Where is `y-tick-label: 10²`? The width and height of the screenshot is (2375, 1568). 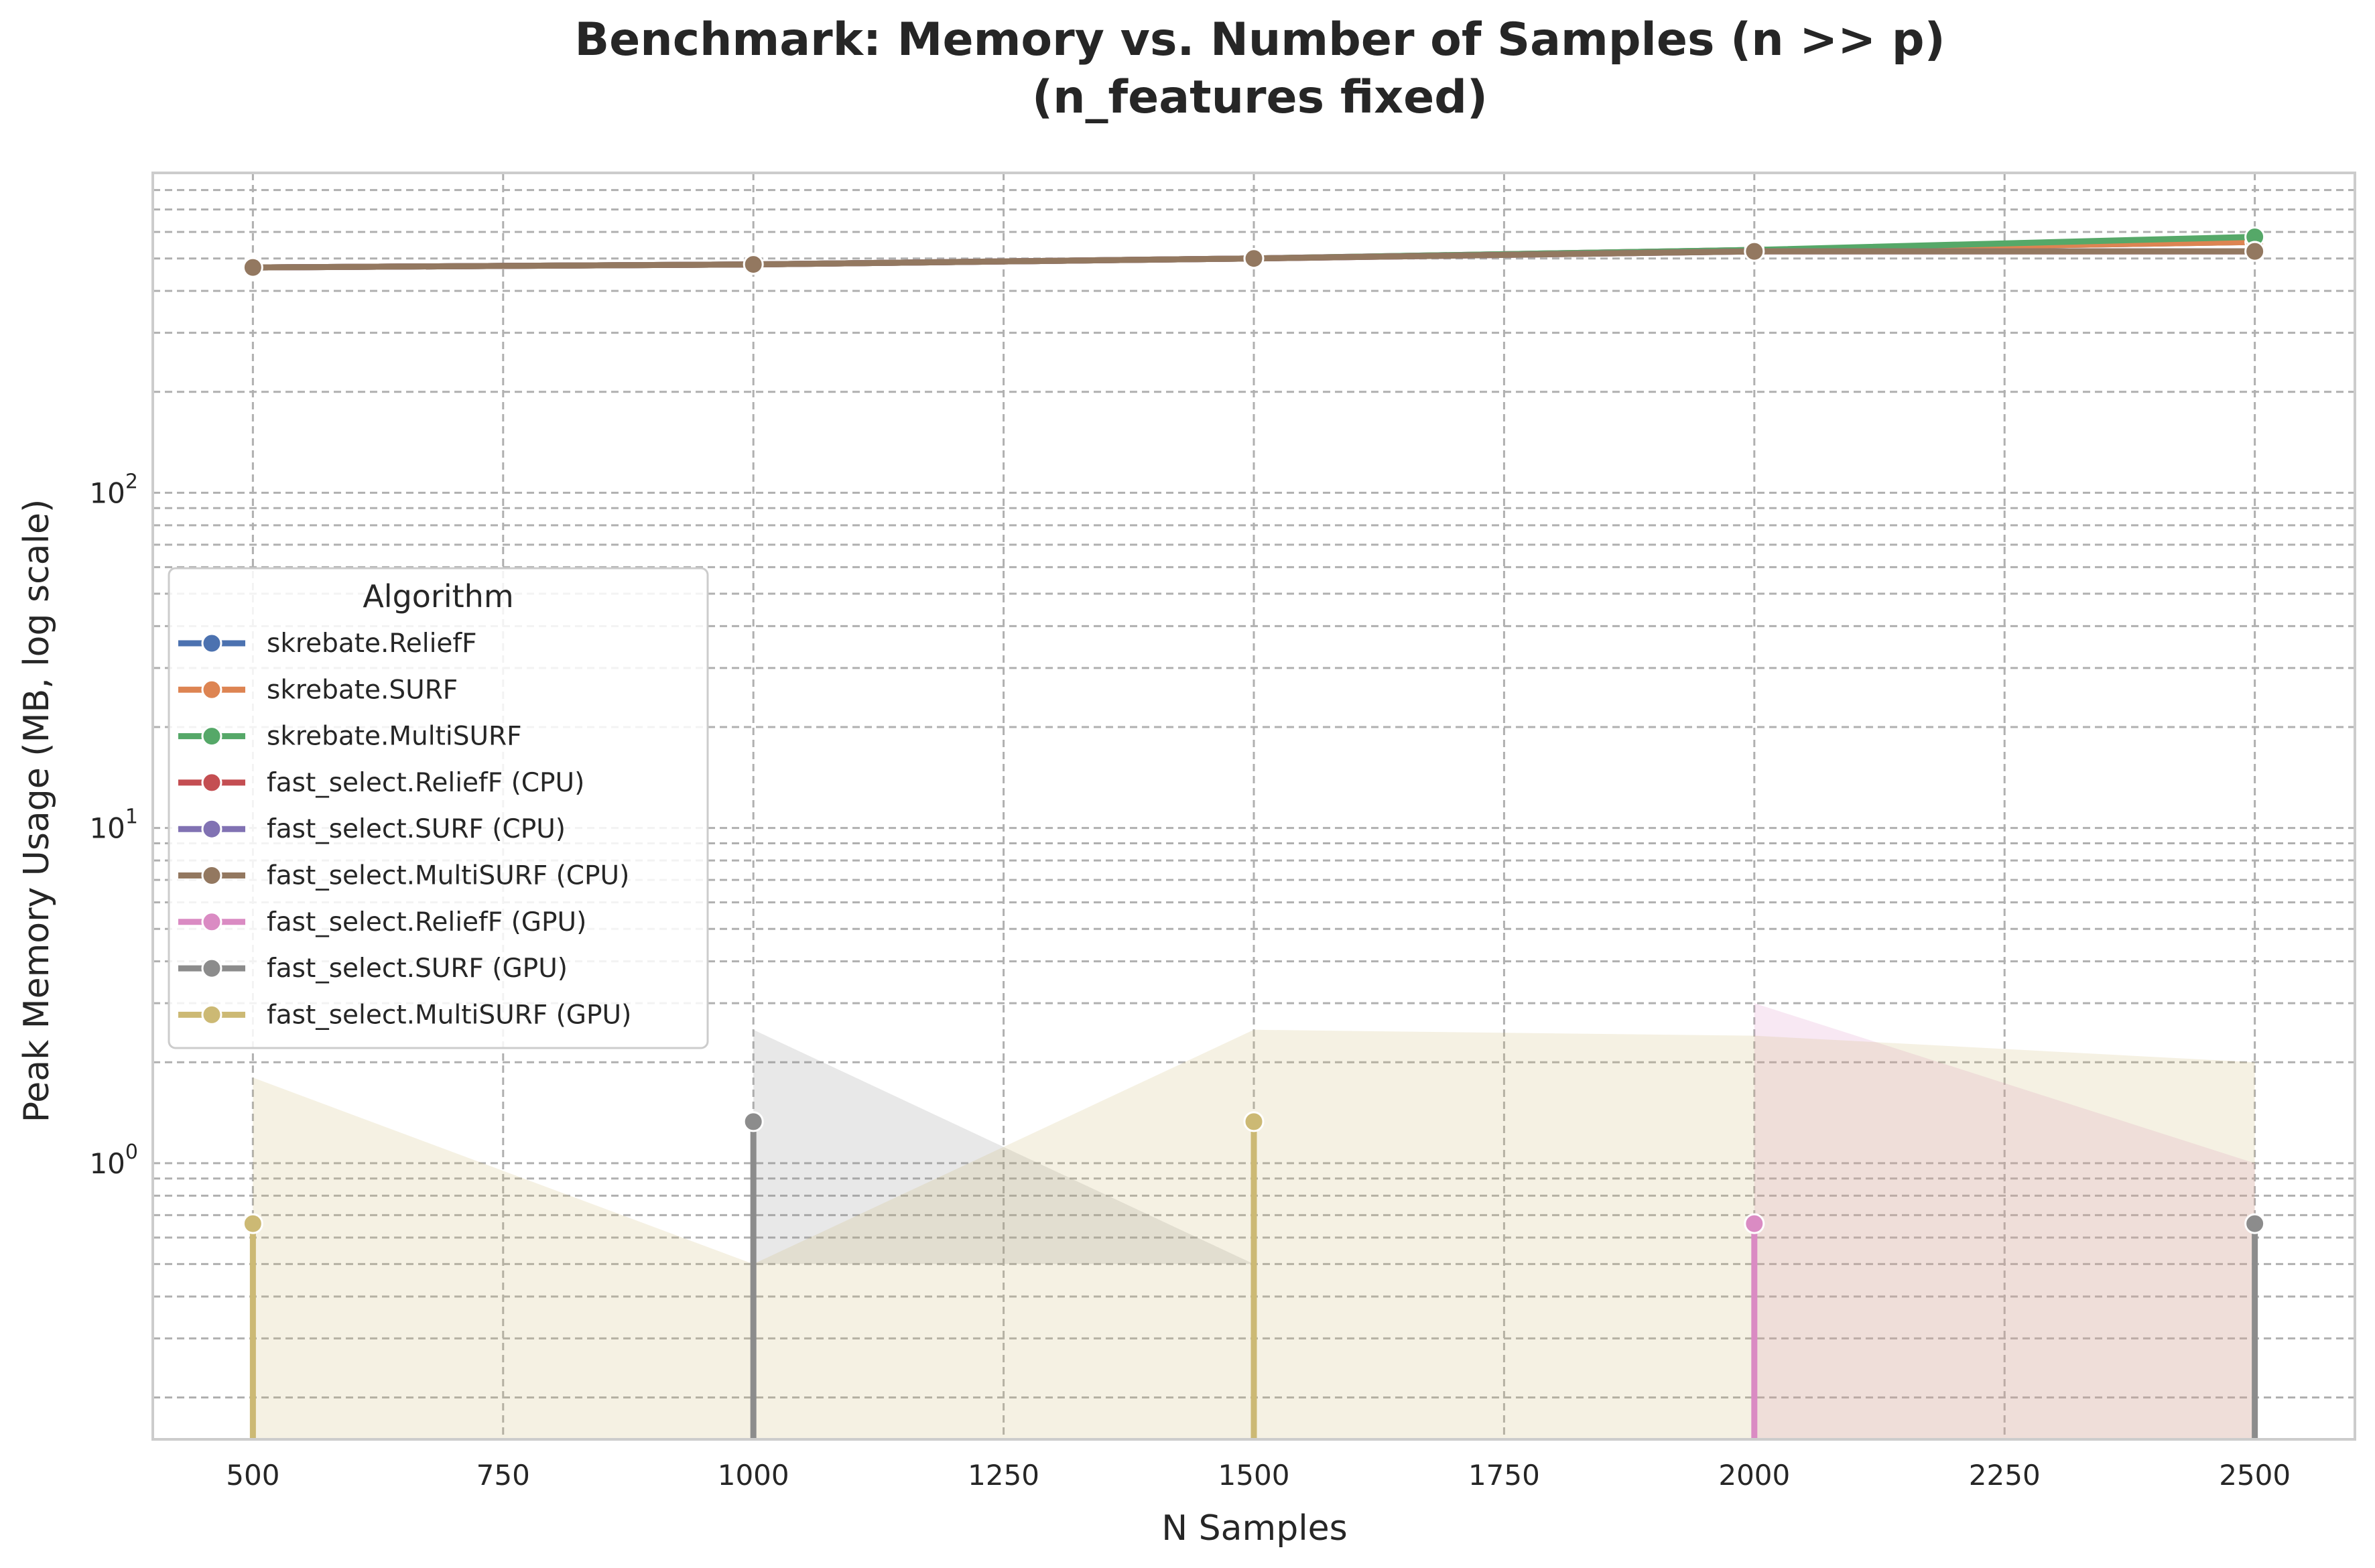 y-tick-label: 10² is located at coordinates (113, 489).